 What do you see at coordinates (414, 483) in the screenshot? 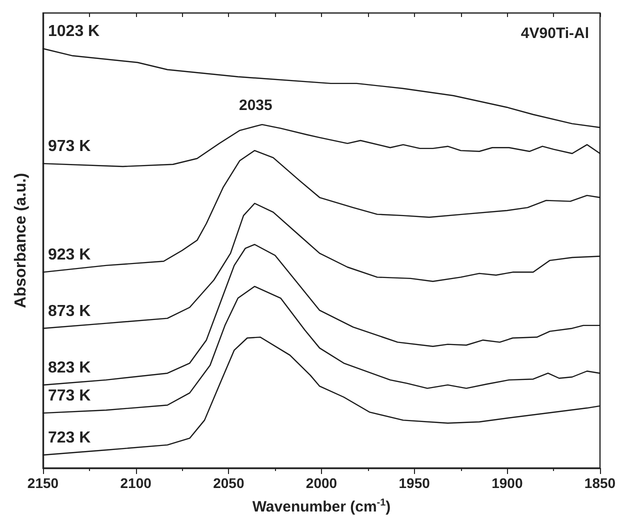
I see `x-tick-label: 1950` at bounding box center [414, 483].